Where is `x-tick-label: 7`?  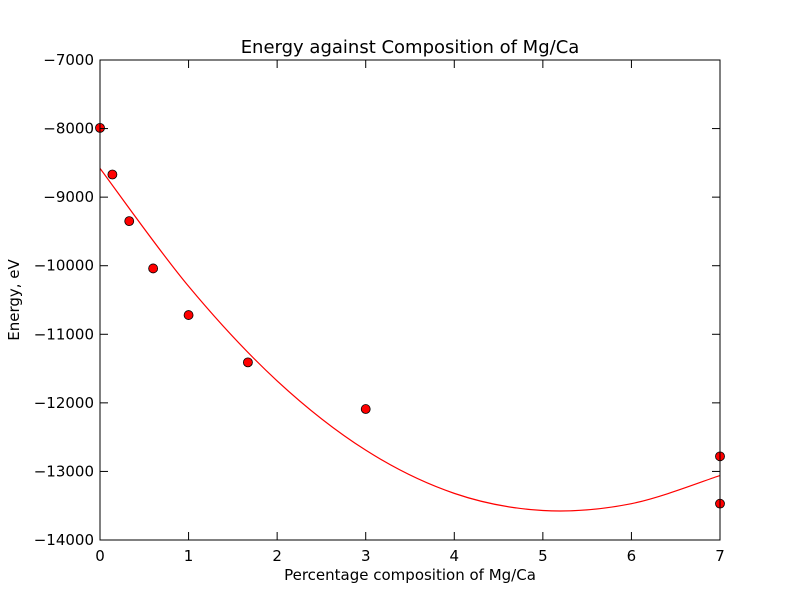 x-tick-label: 7 is located at coordinates (720, 556).